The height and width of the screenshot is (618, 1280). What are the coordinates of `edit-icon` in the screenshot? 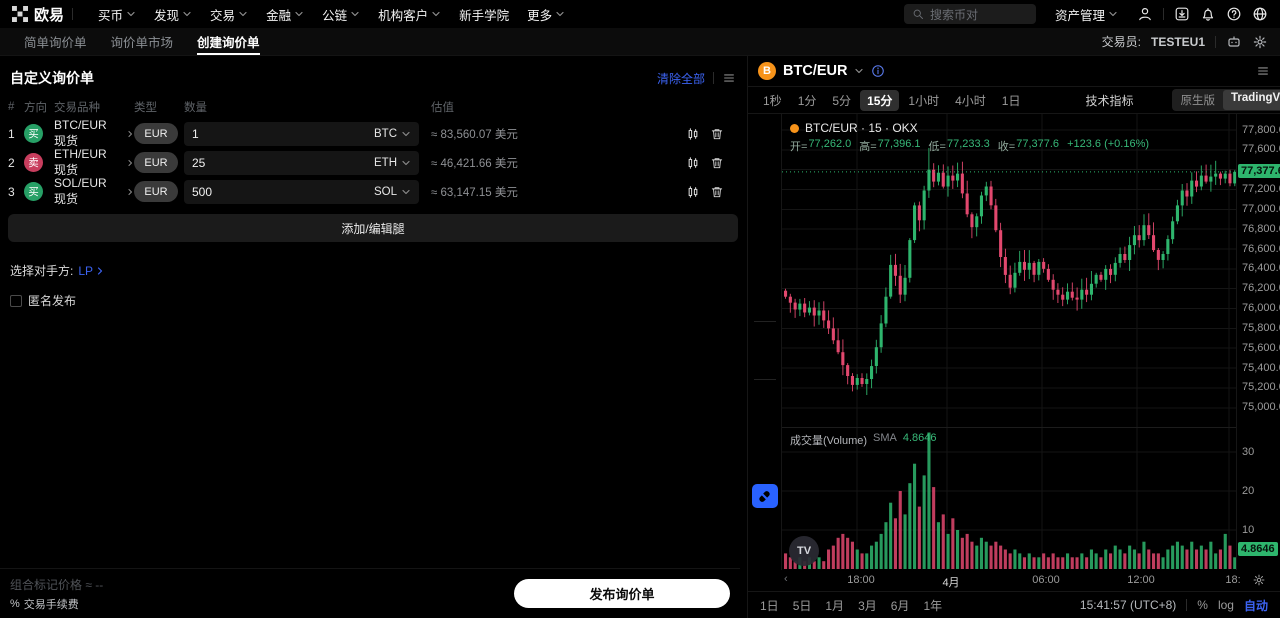 It's located at (765, 421).